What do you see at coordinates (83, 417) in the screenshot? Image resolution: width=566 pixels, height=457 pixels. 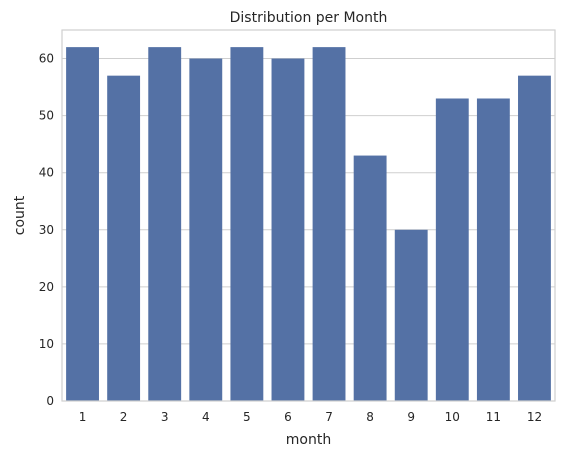 I see `x-tick-label: 1` at bounding box center [83, 417].